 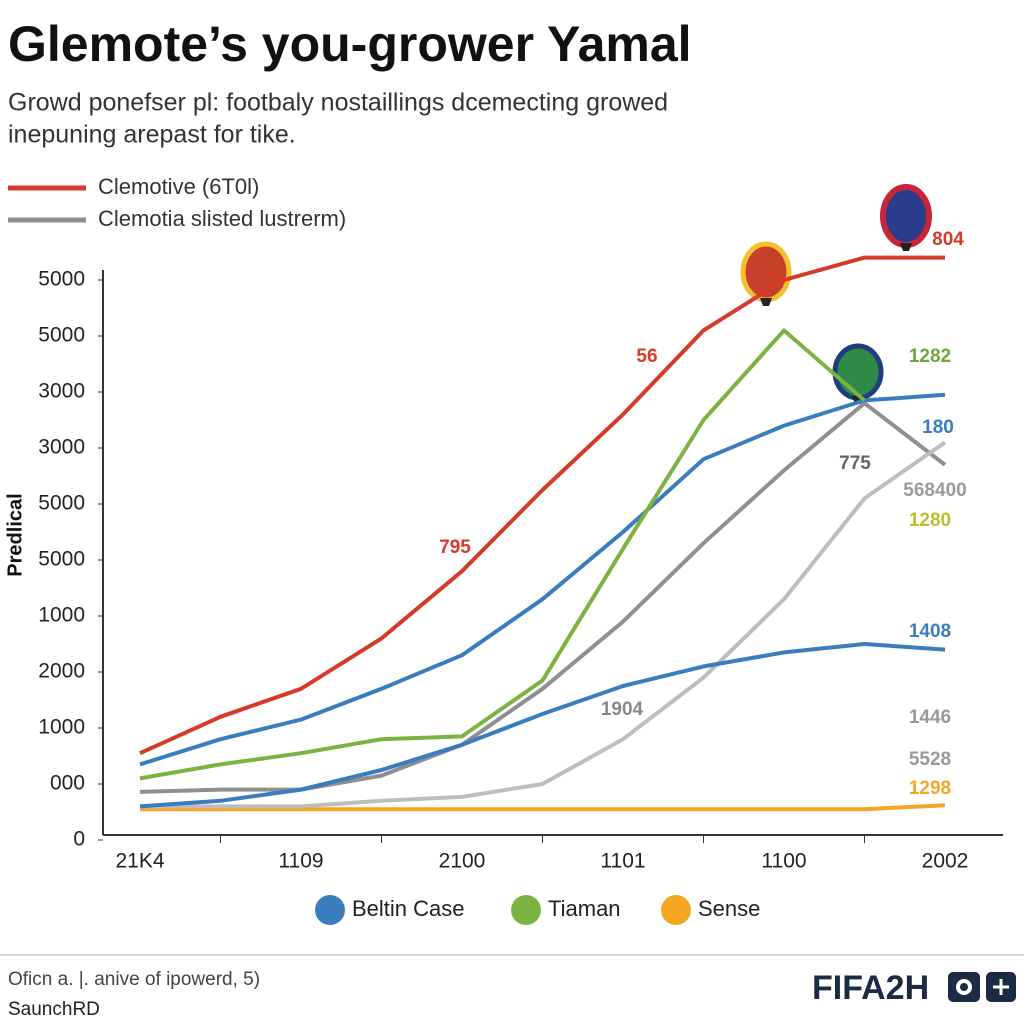 What do you see at coordinates (15, 534) in the screenshot?
I see `y-axis-label: Predlical` at bounding box center [15, 534].